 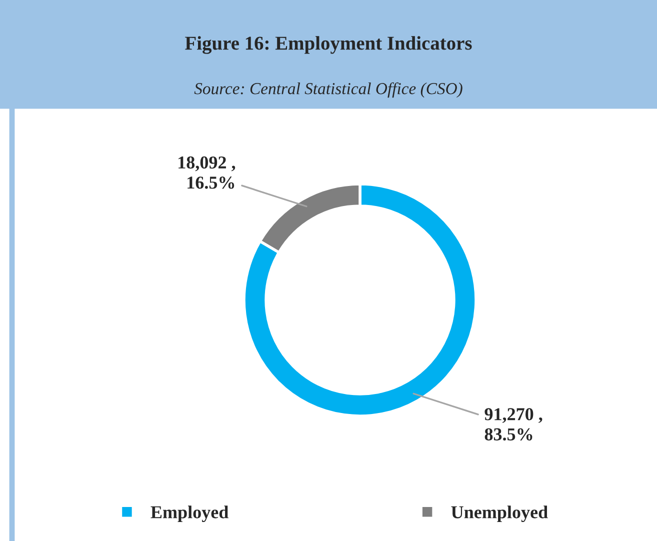 I want to click on data-label: 91,270 , 83.5%, so click(x=513, y=424).